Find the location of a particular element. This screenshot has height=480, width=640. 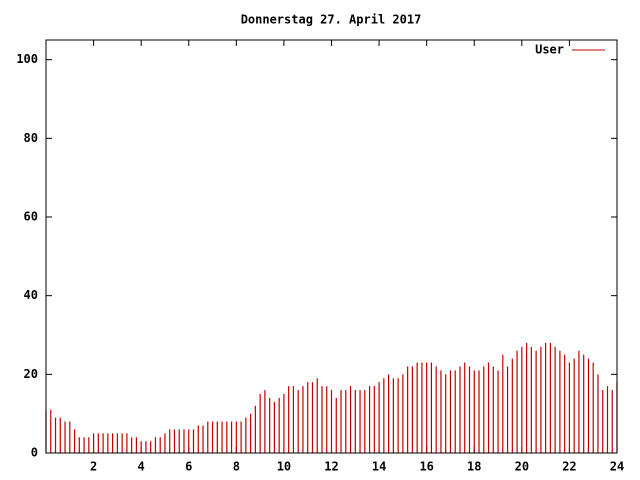

legend-label: User is located at coordinates (549, 50).